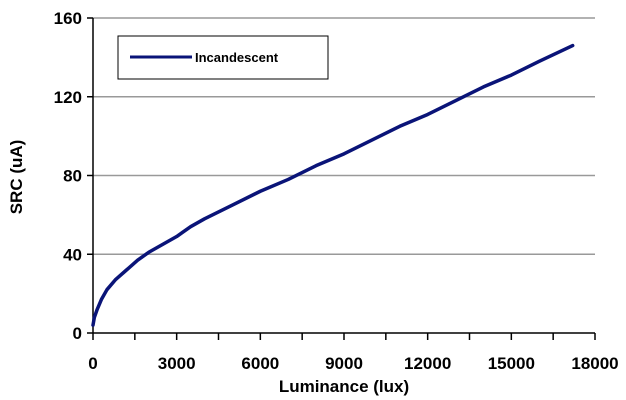 The height and width of the screenshot is (400, 626). What do you see at coordinates (16, 177) in the screenshot?
I see `y-axis-title: SRC (uA)` at bounding box center [16, 177].